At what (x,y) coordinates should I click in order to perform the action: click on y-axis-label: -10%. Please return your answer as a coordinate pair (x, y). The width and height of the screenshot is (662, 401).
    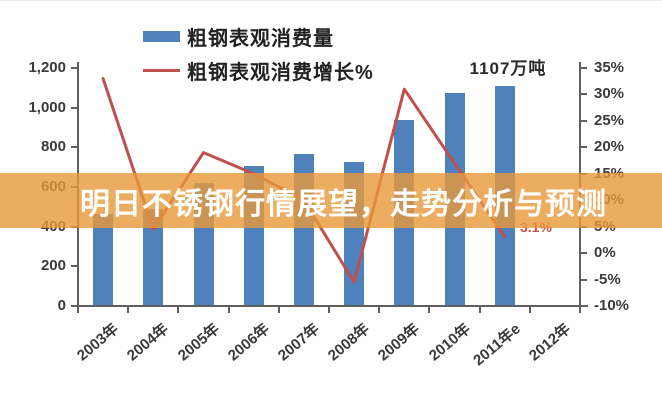
    Looking at the image, I should click on (612, 305).